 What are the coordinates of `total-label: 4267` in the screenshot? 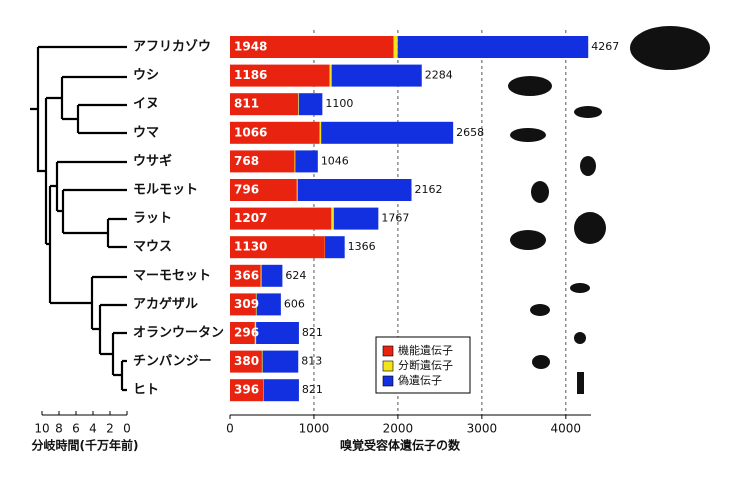 It's located at (605, 46).